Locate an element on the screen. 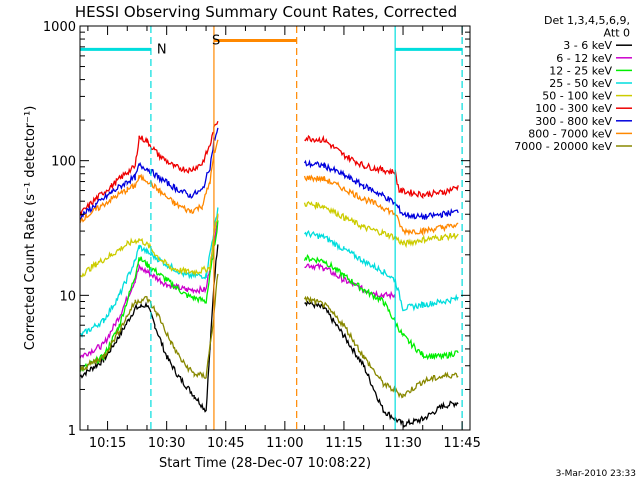 Image resolution: width=640 pixels, height=480 pixels. y-axis-label: Corrected Count Rate (s⁻¹ detector⁻¹) is located at coordinates (30, 228).